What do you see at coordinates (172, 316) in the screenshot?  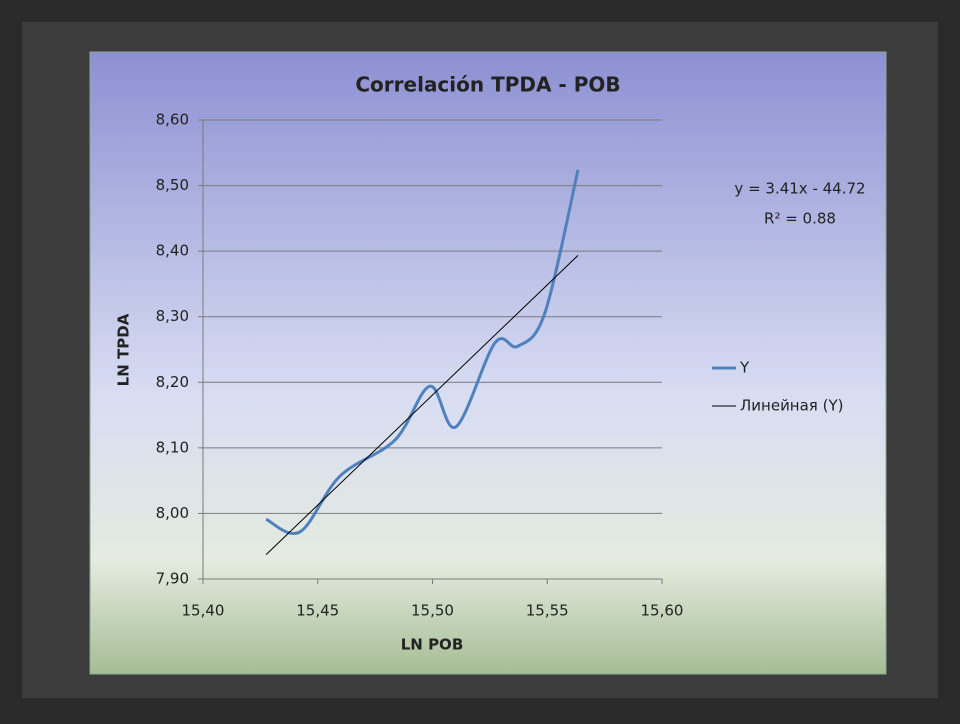 I see `y-tick-label: 8,30` at bounding box center [172, 316].